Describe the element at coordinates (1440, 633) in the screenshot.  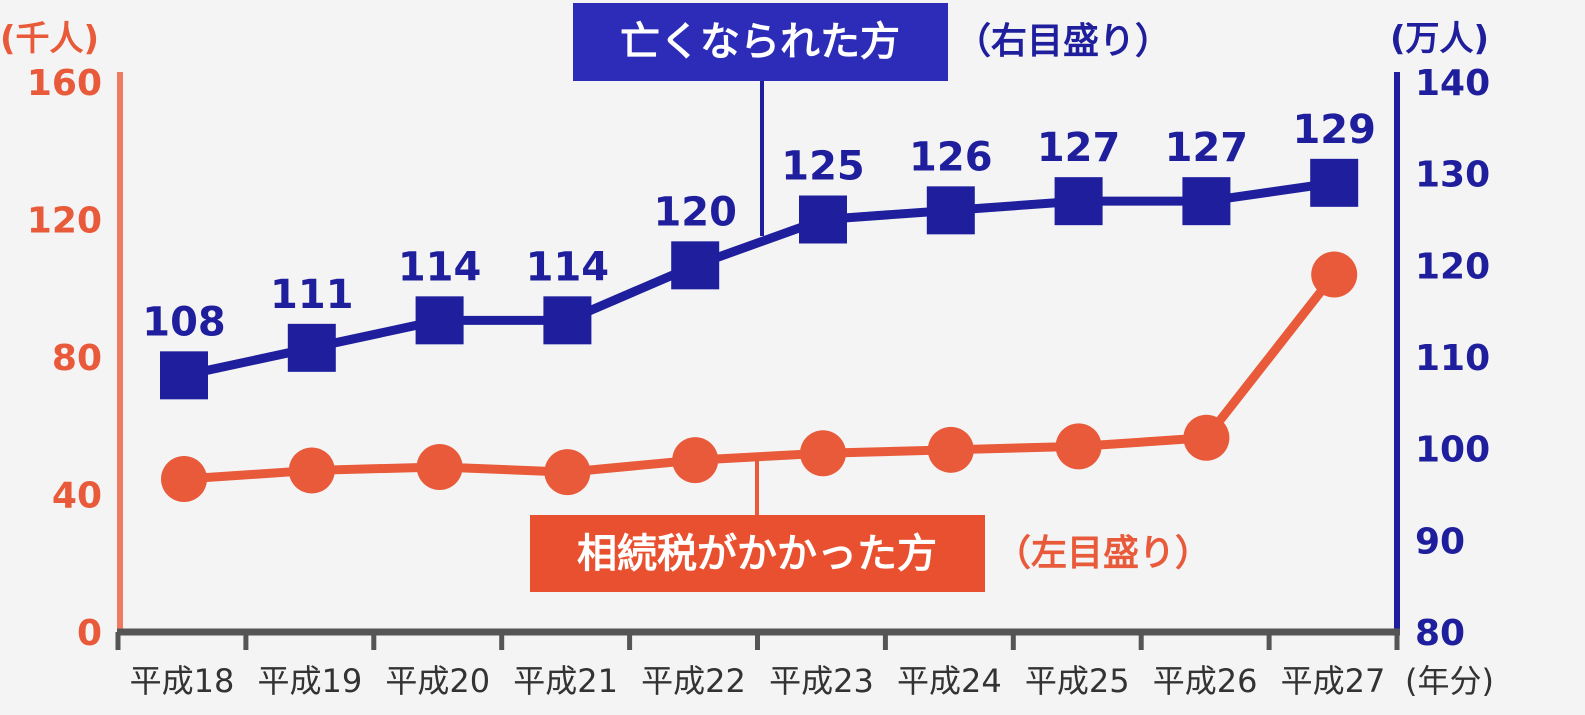
I see `right-tick-label: 80` at that location.